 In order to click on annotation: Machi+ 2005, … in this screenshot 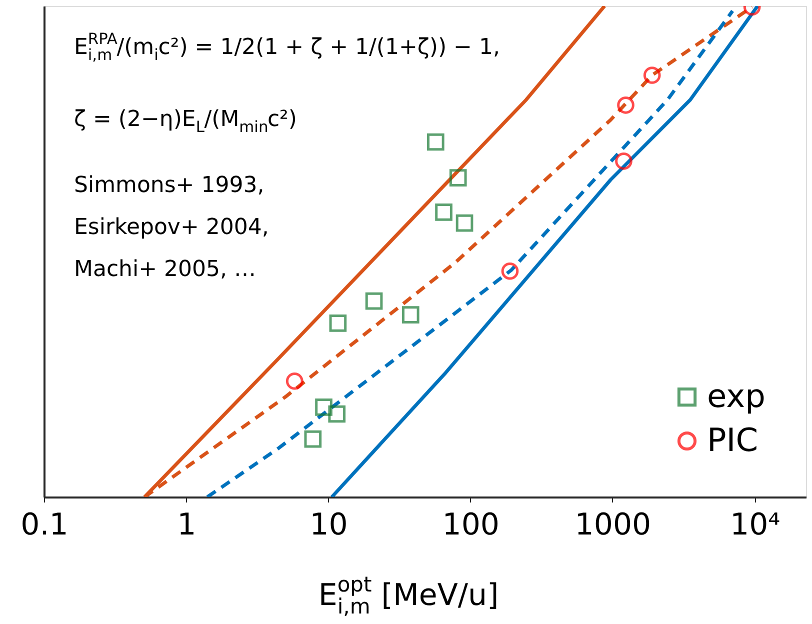, I will do `click(165, 269)`.